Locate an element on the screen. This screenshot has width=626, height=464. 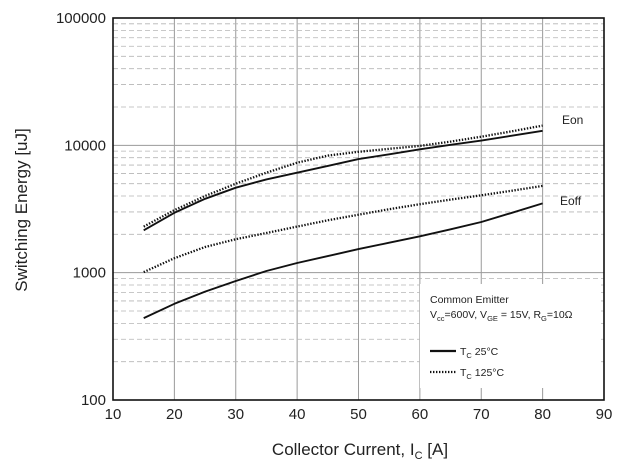
y-axis-label: Switching Energy [uJ] is located at coordinates (21, 209).